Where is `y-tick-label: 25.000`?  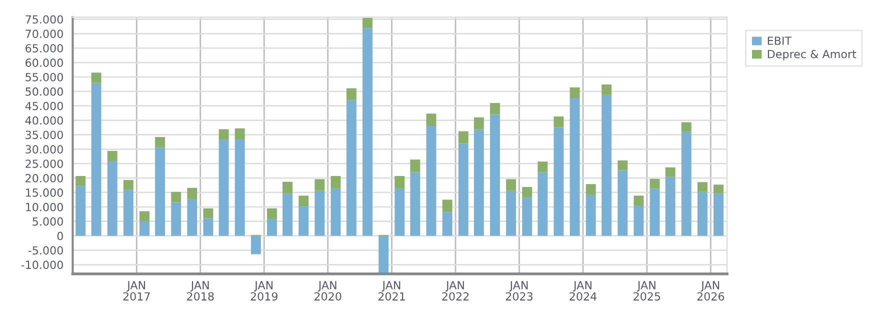
y-tick-label: 25.000 is located at coordinates (44, 164).